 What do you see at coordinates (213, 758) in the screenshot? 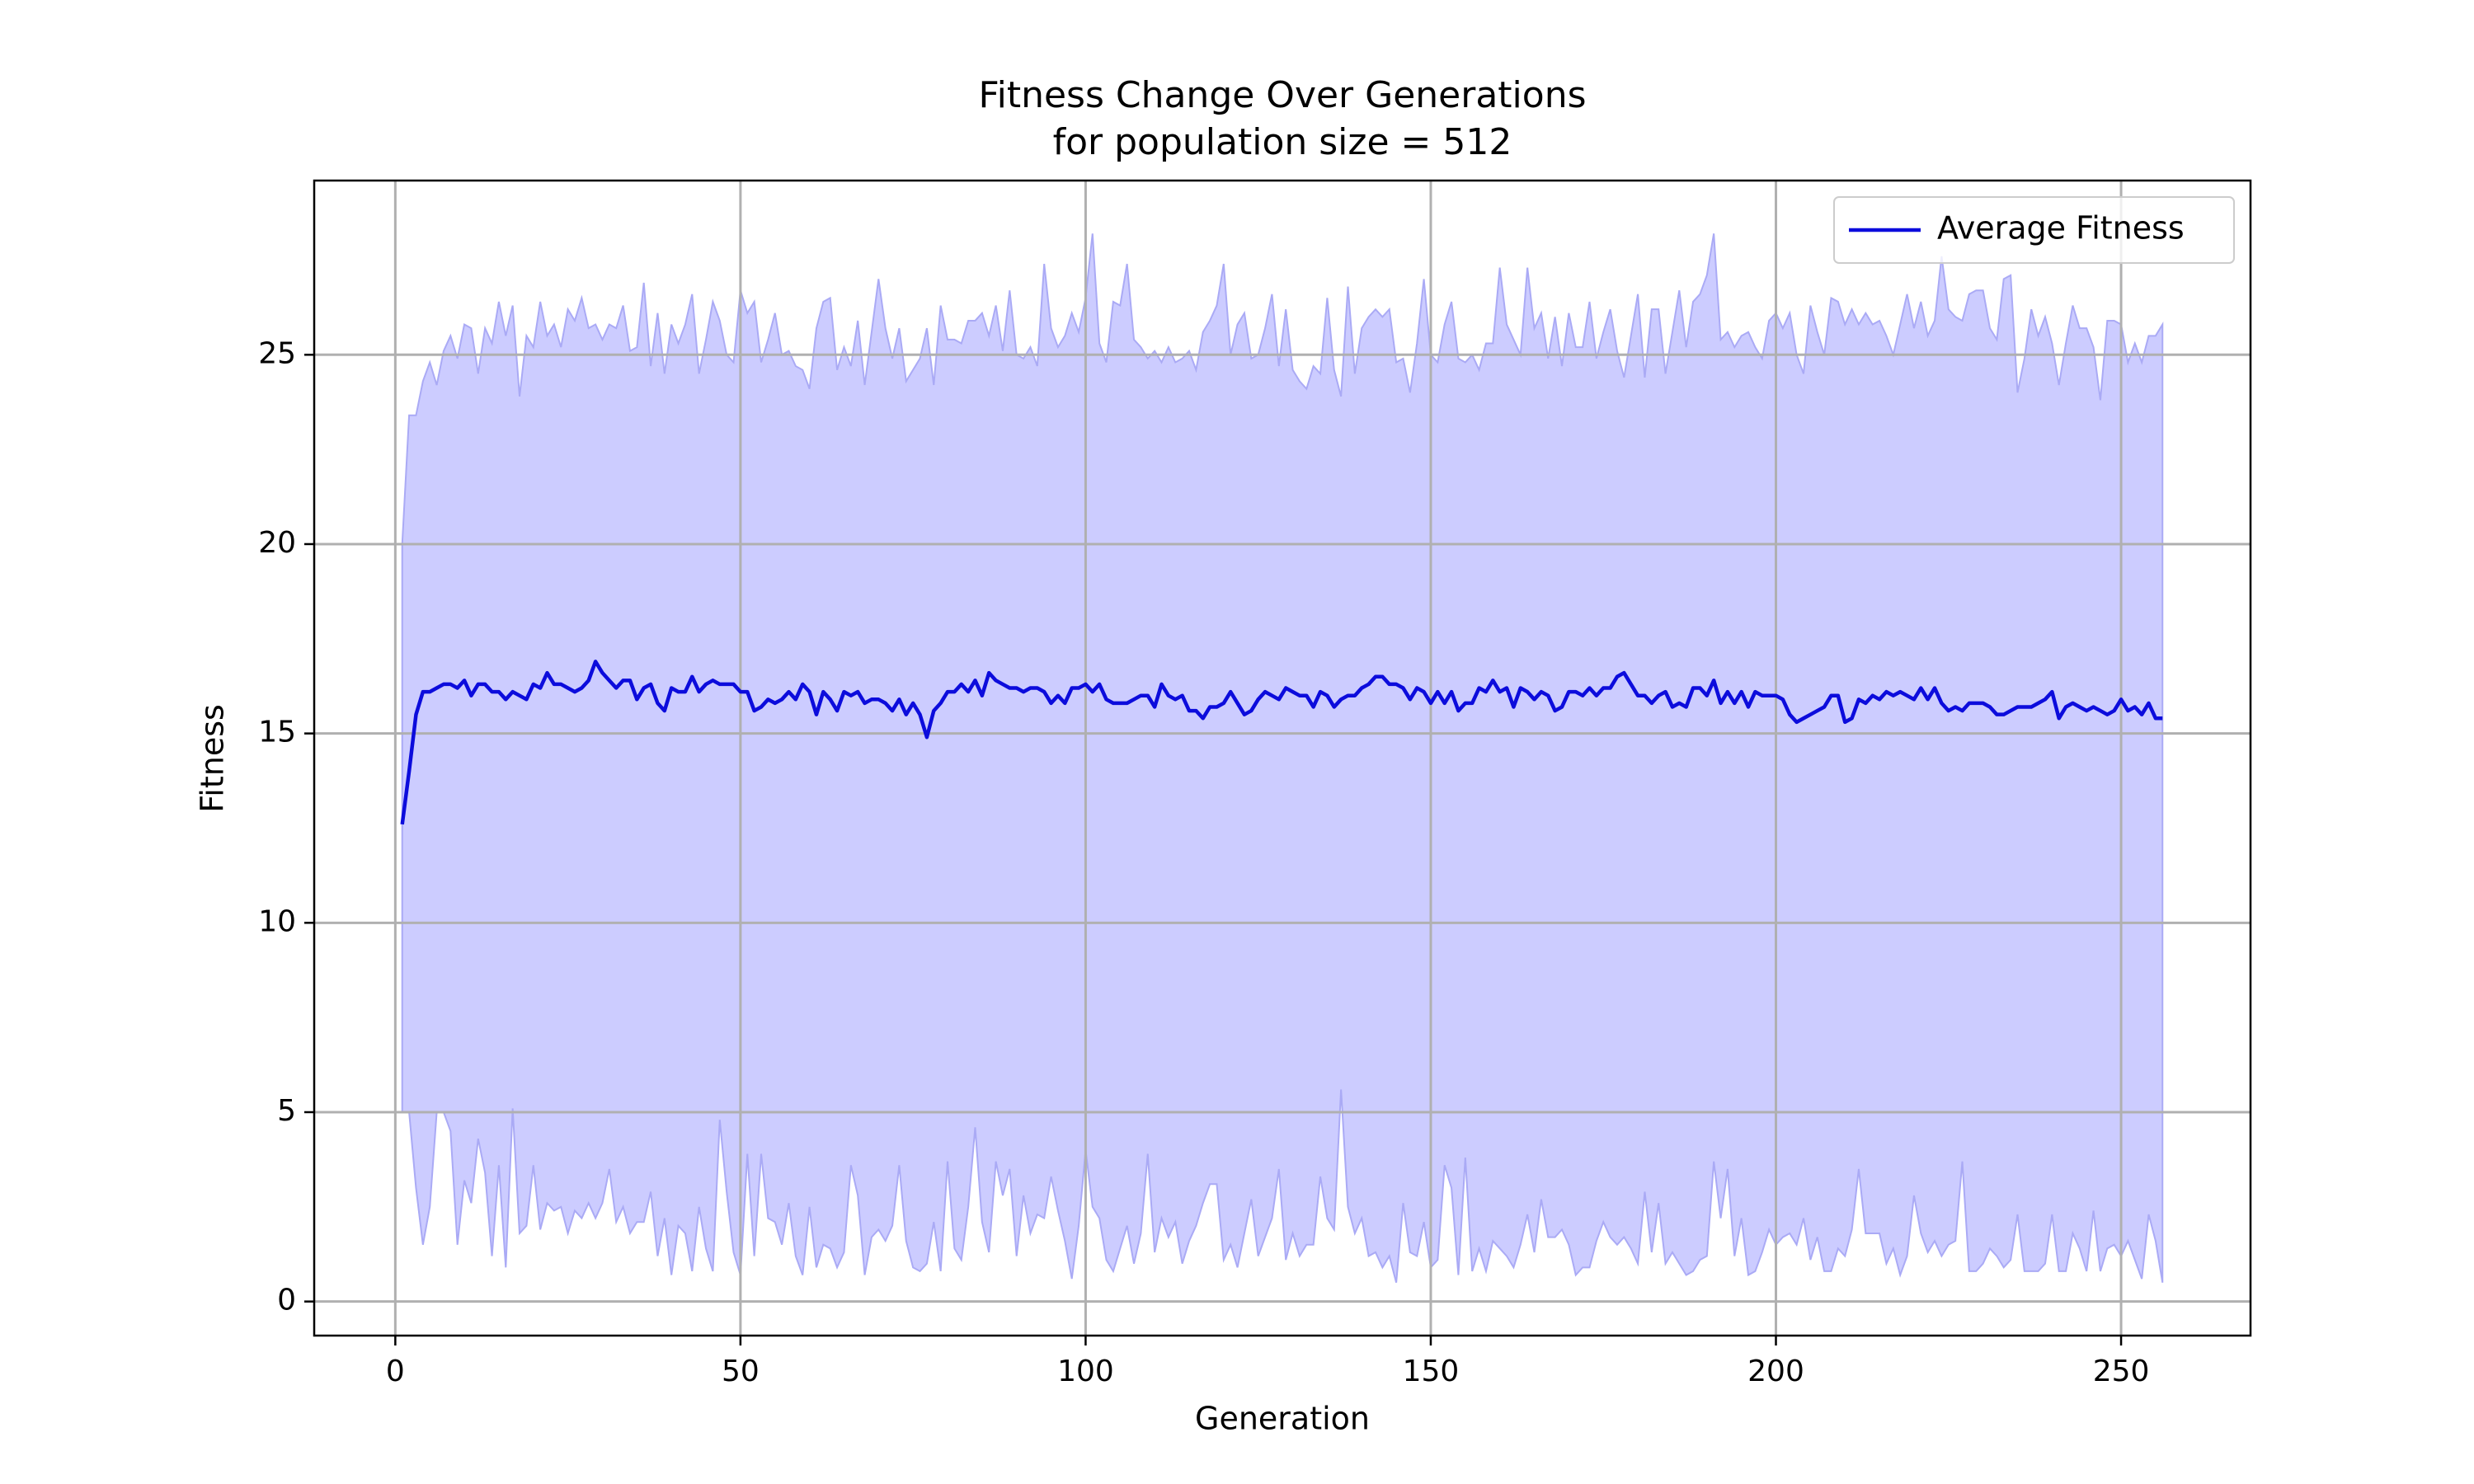
I see `y-axis-label: Fitness` at bounding box center [213, 758].